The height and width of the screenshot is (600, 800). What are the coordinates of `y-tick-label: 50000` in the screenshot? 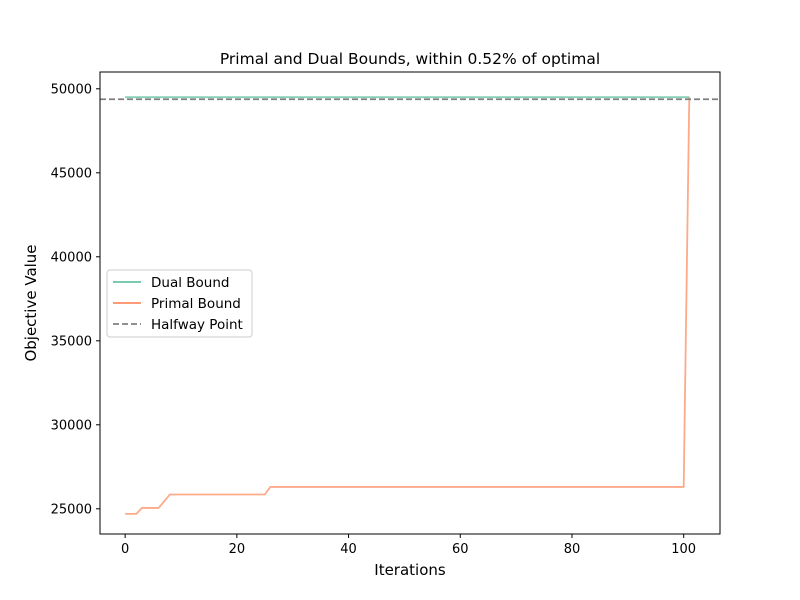 It's located at (71, 89).